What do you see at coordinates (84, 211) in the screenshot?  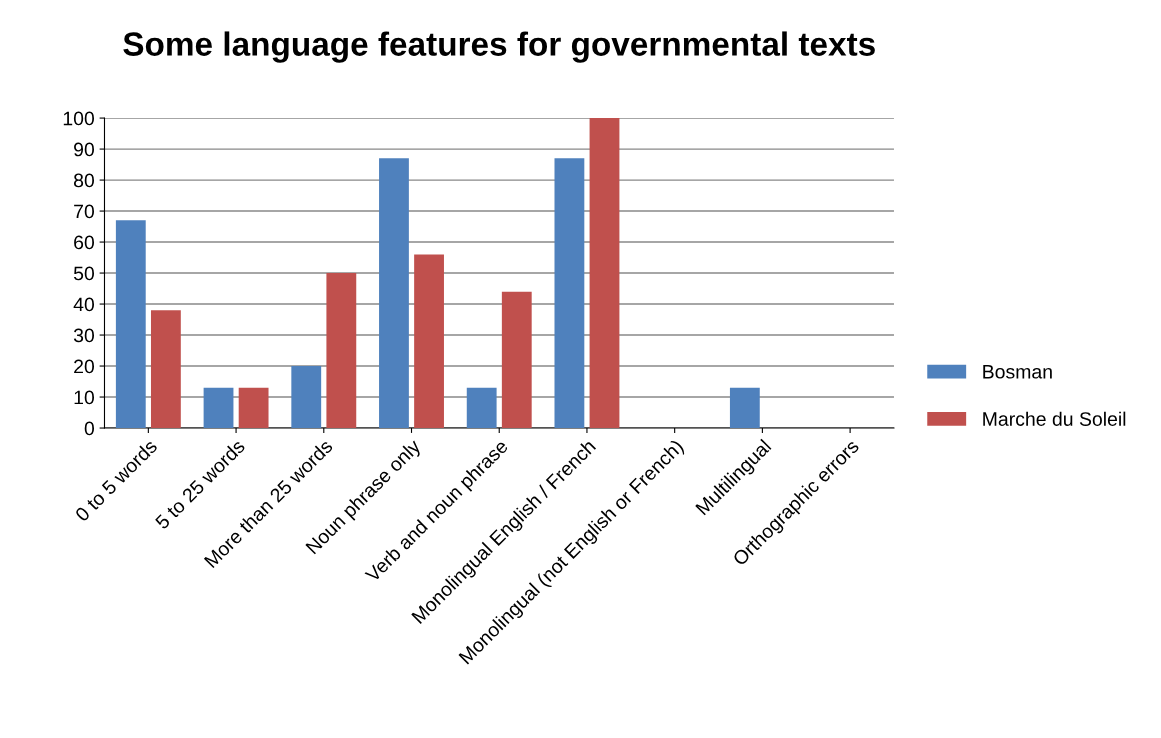 I see `y-tick-label: 70` at bounding box center [84, 211].